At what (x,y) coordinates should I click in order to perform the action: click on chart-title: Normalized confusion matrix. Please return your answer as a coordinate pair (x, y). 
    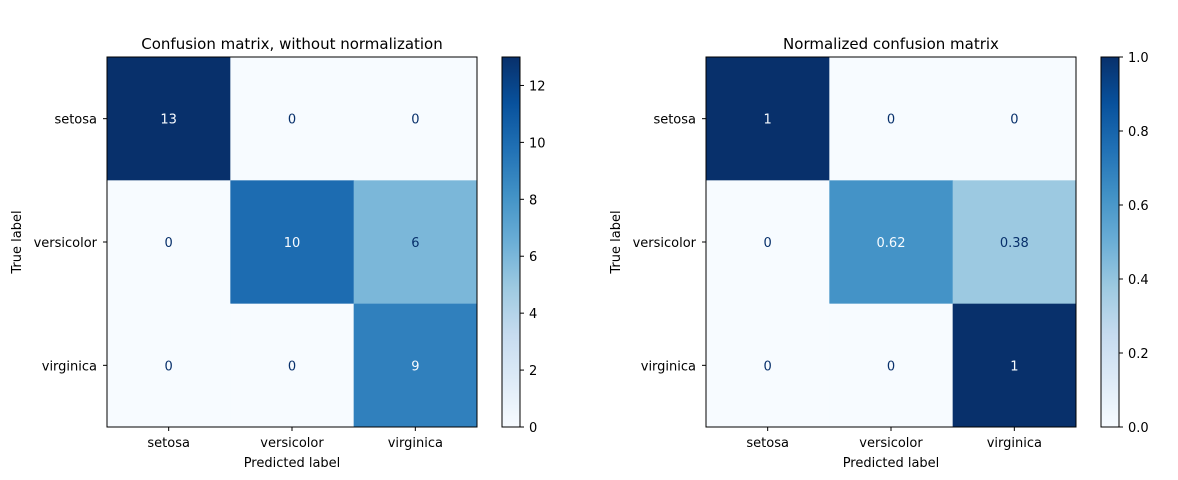
    Looking at the image, I should click on (891, 44).